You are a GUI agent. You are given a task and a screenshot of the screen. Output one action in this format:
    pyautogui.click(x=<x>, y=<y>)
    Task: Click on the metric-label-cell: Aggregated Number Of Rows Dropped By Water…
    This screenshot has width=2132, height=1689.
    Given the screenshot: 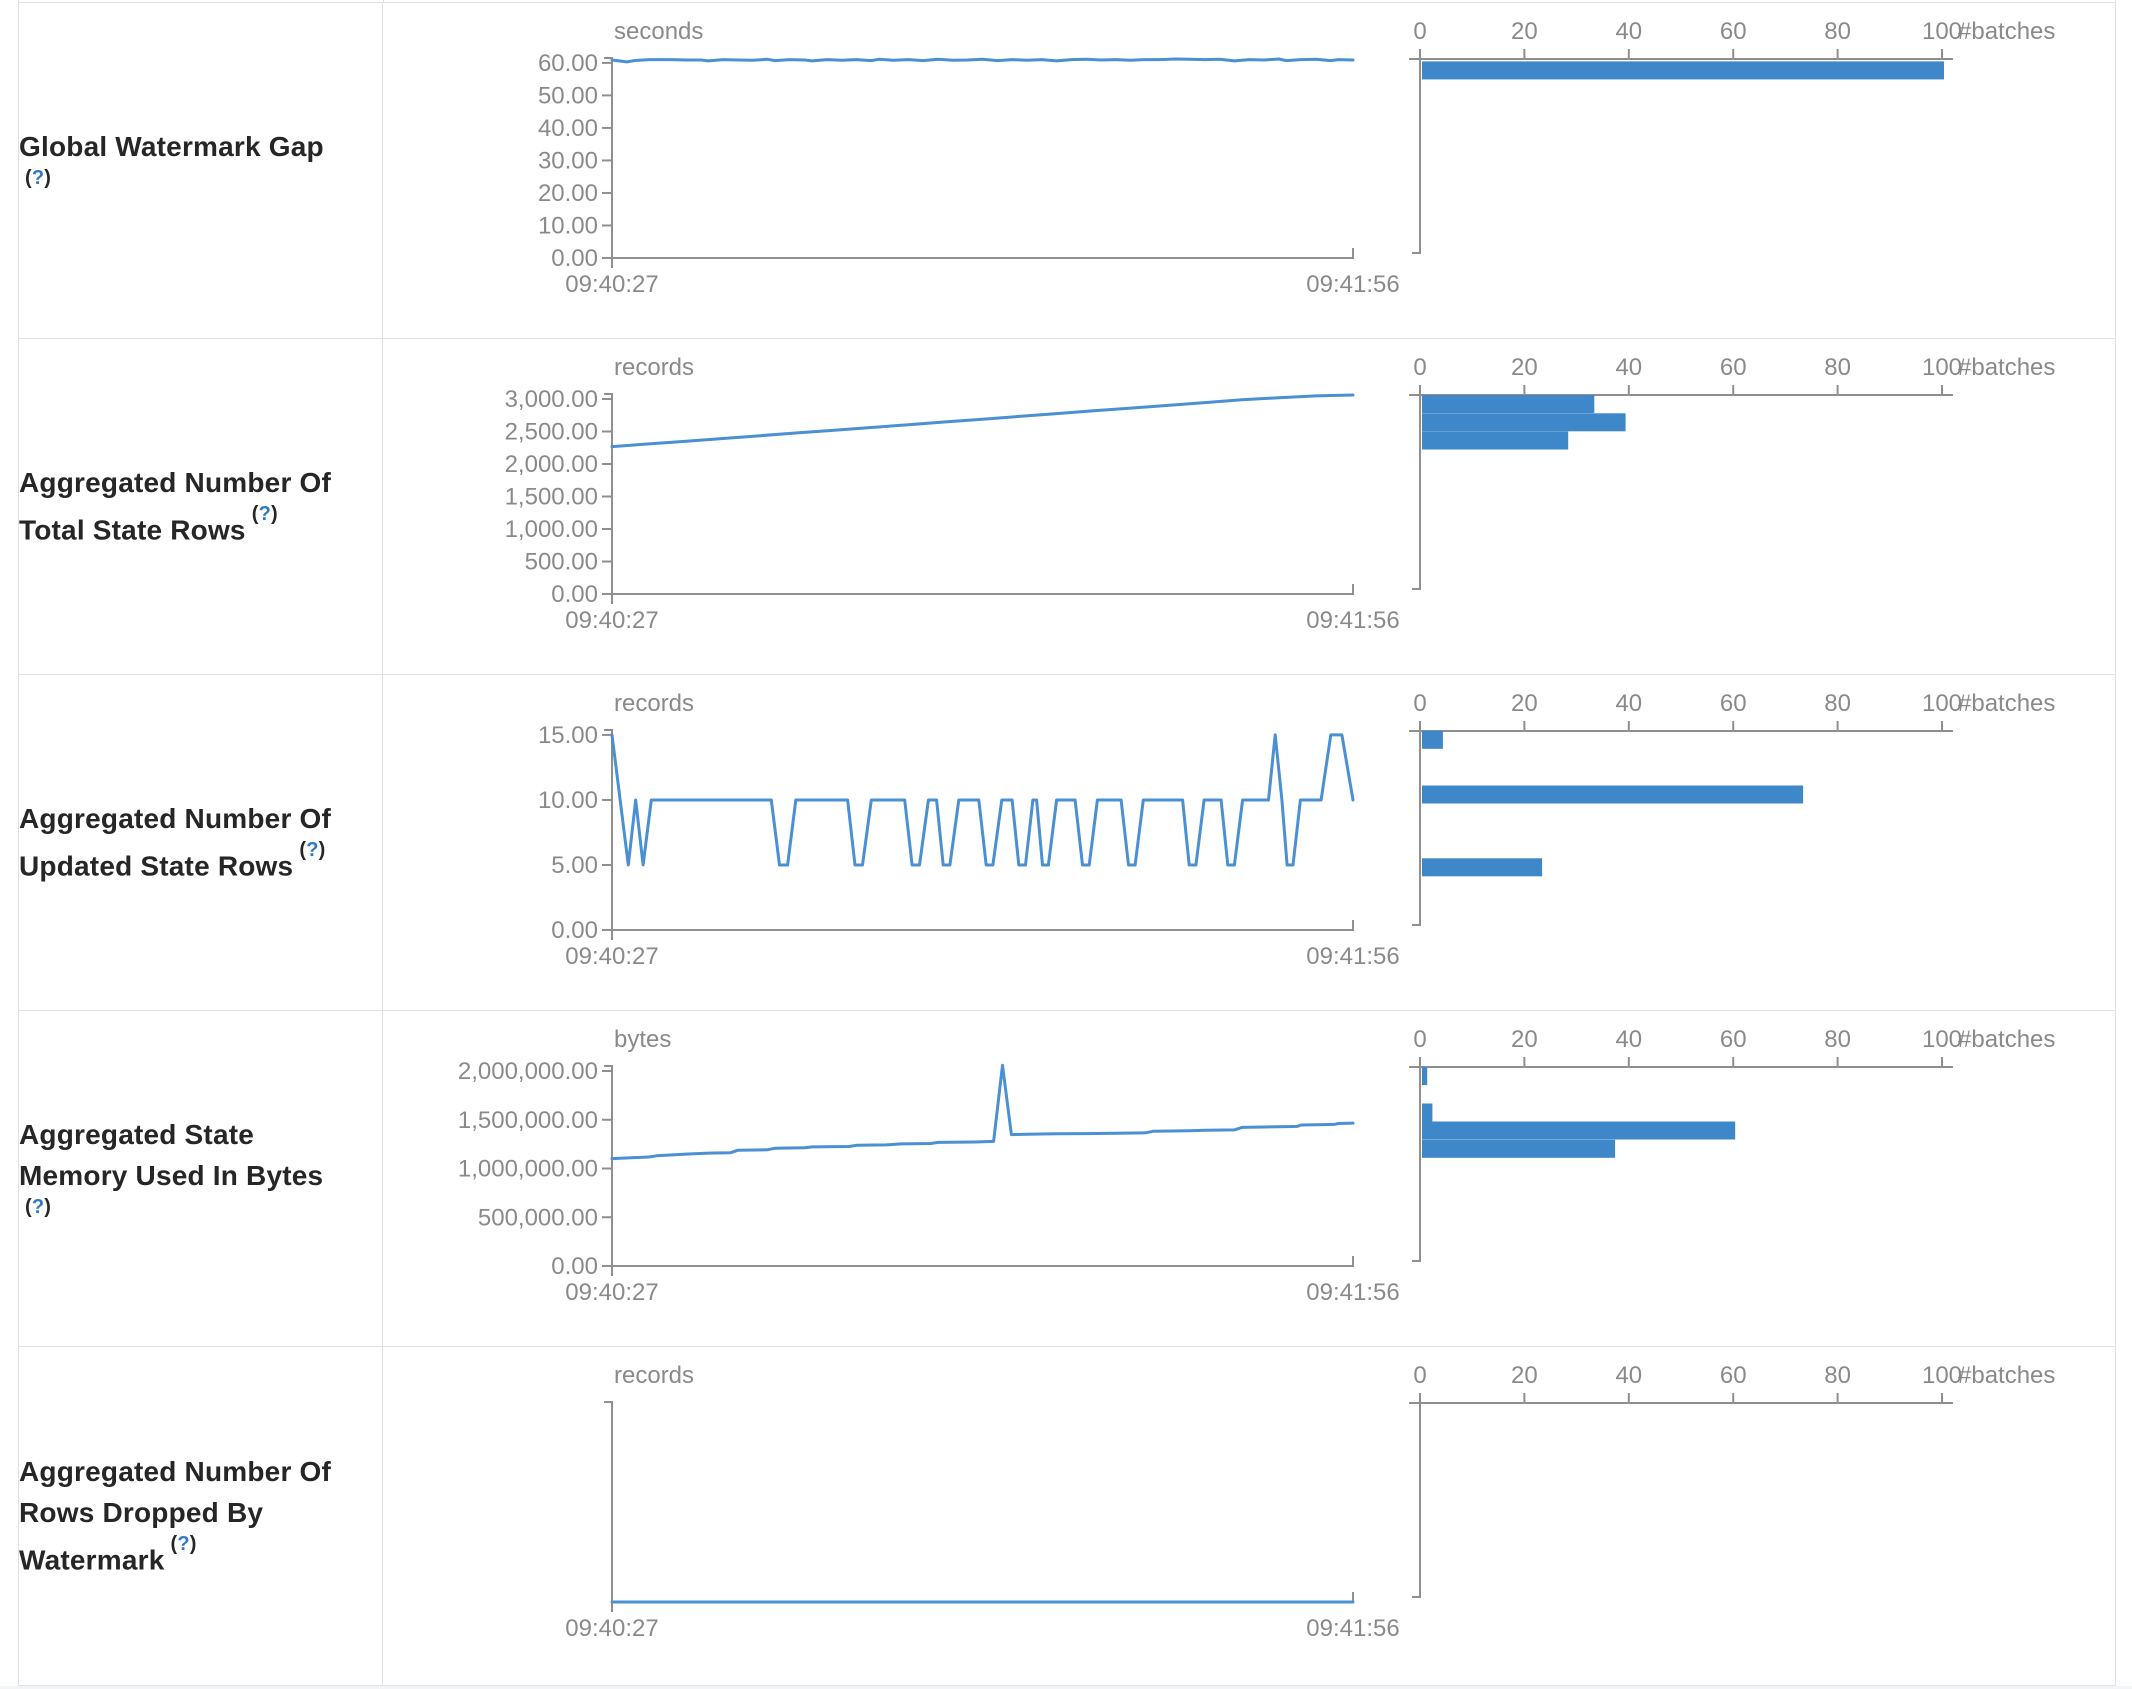 What is the action you would take?
    pyautogui.click(x=200, y=1516)
    